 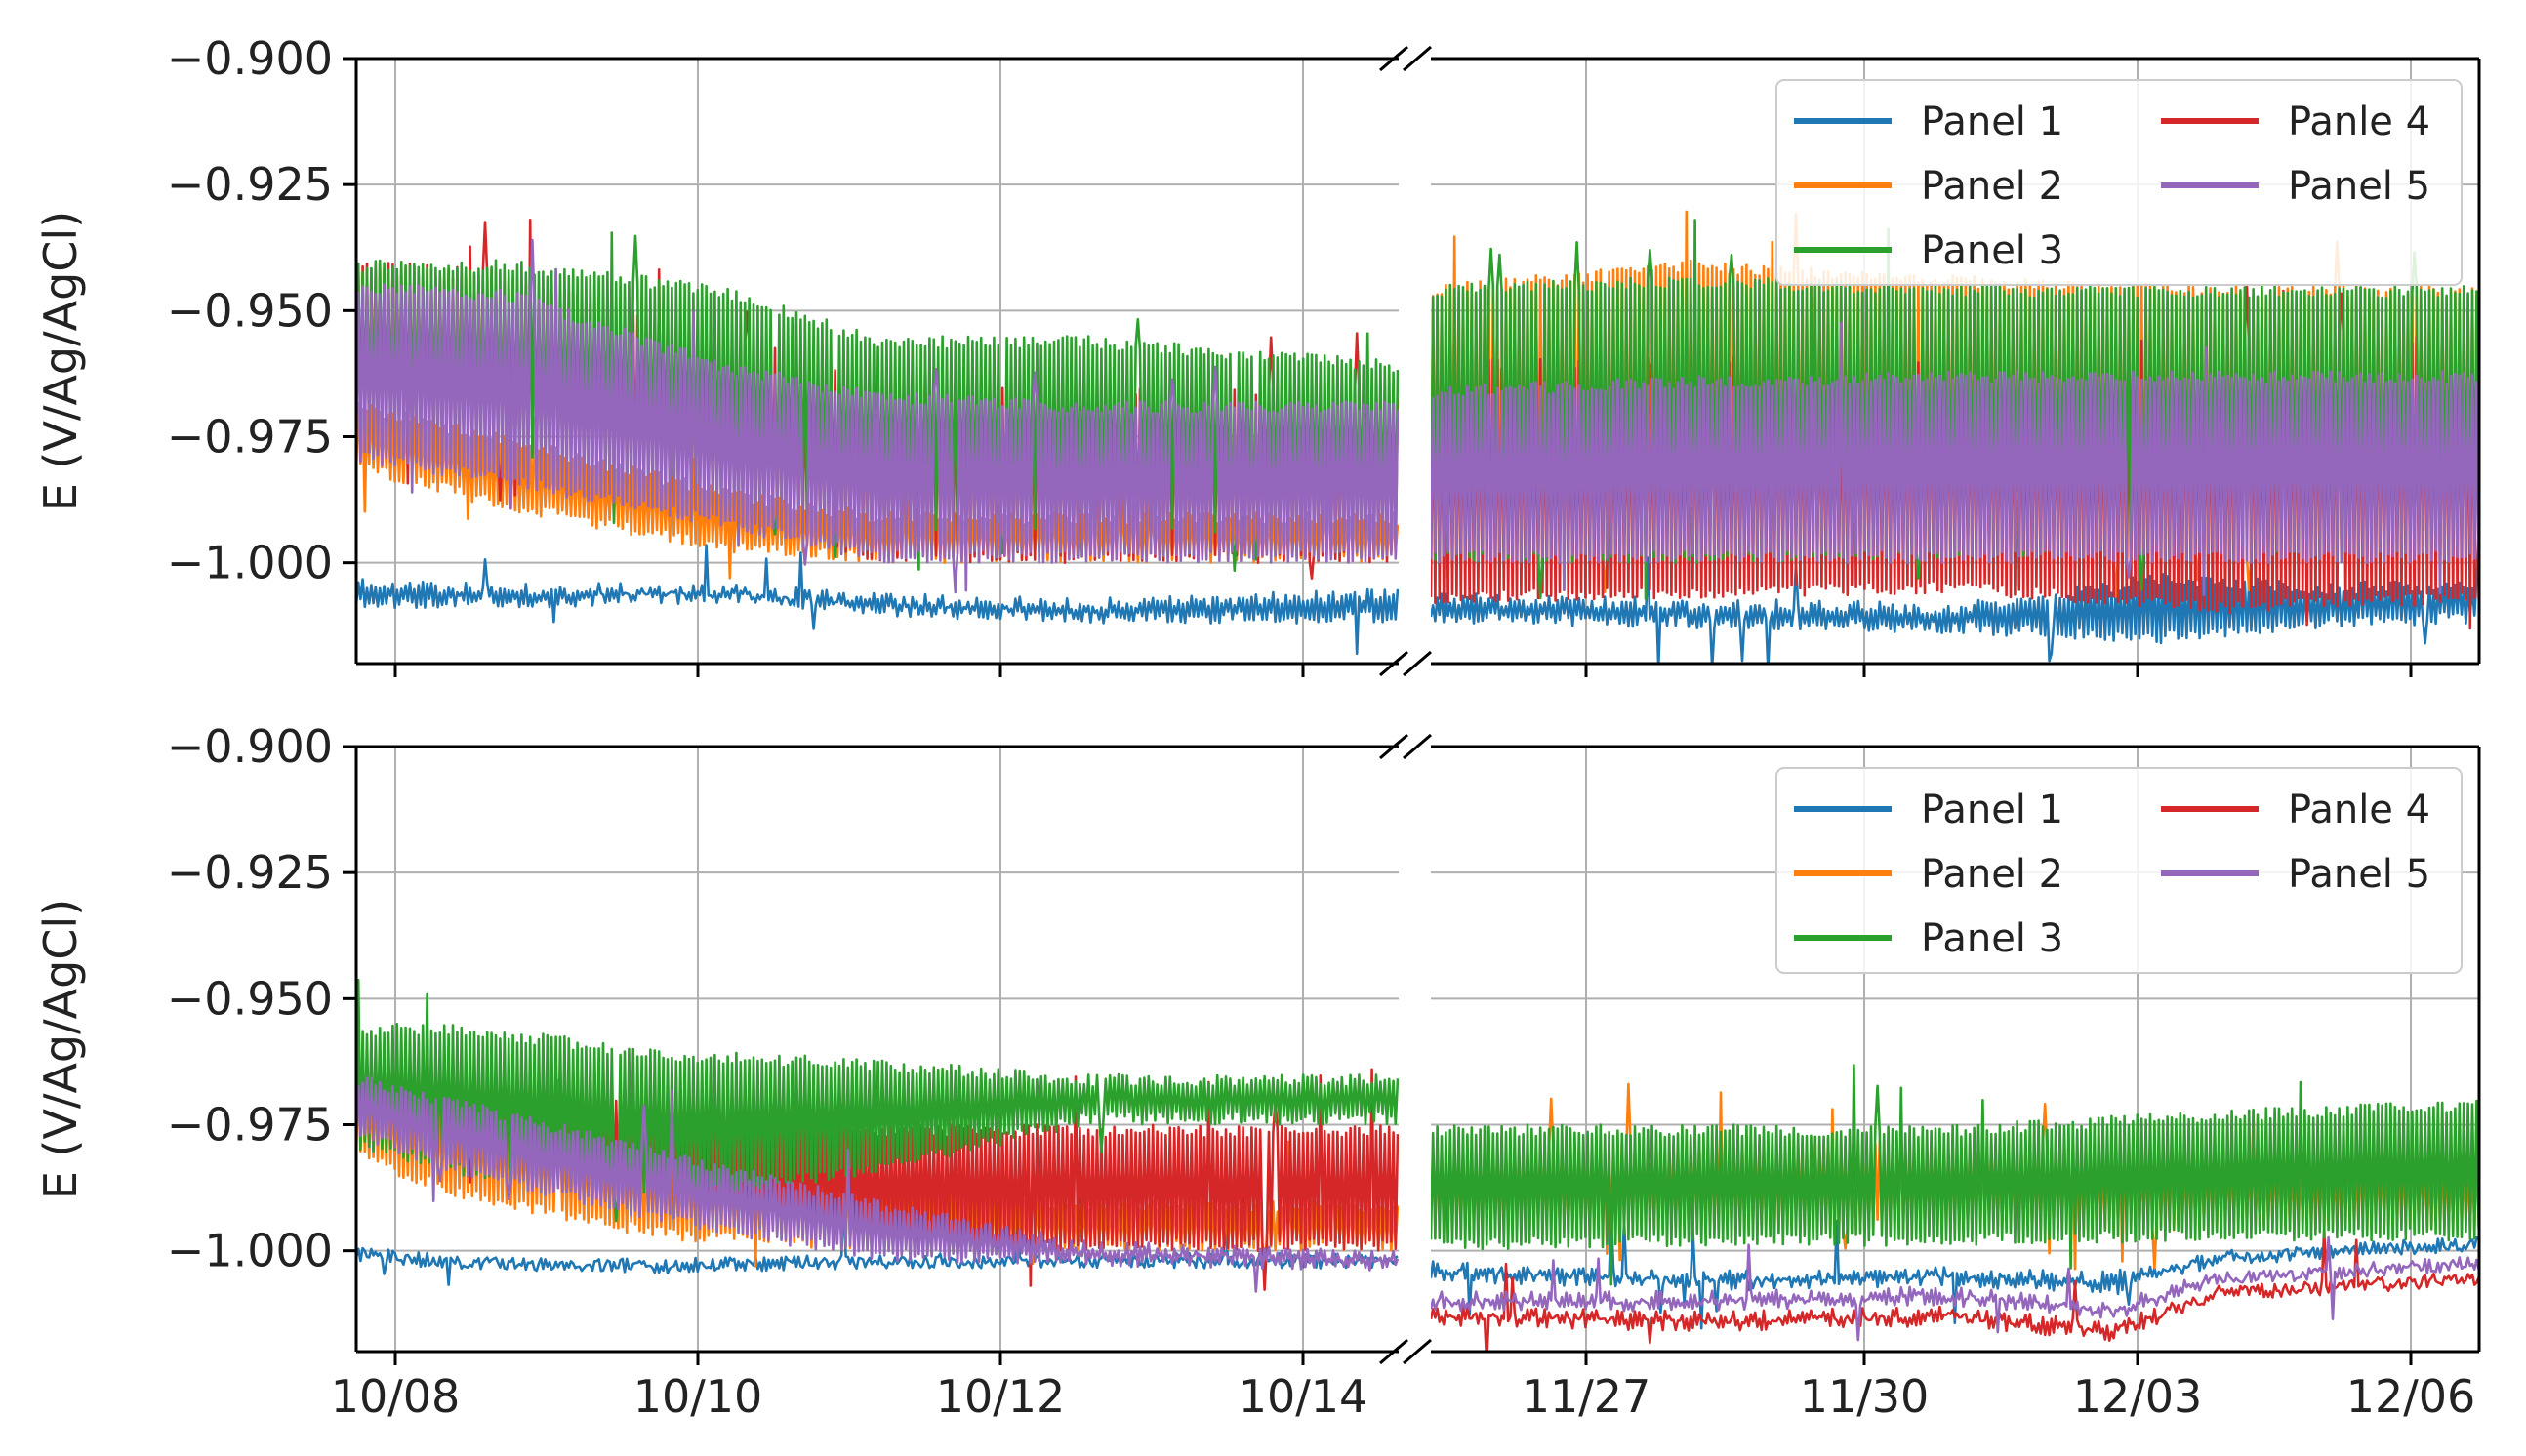 What do you see at coordinates (396, 1396) in the screenshot?
I see `x-tick-label: 10/08` at bounding box center [396, 1396].